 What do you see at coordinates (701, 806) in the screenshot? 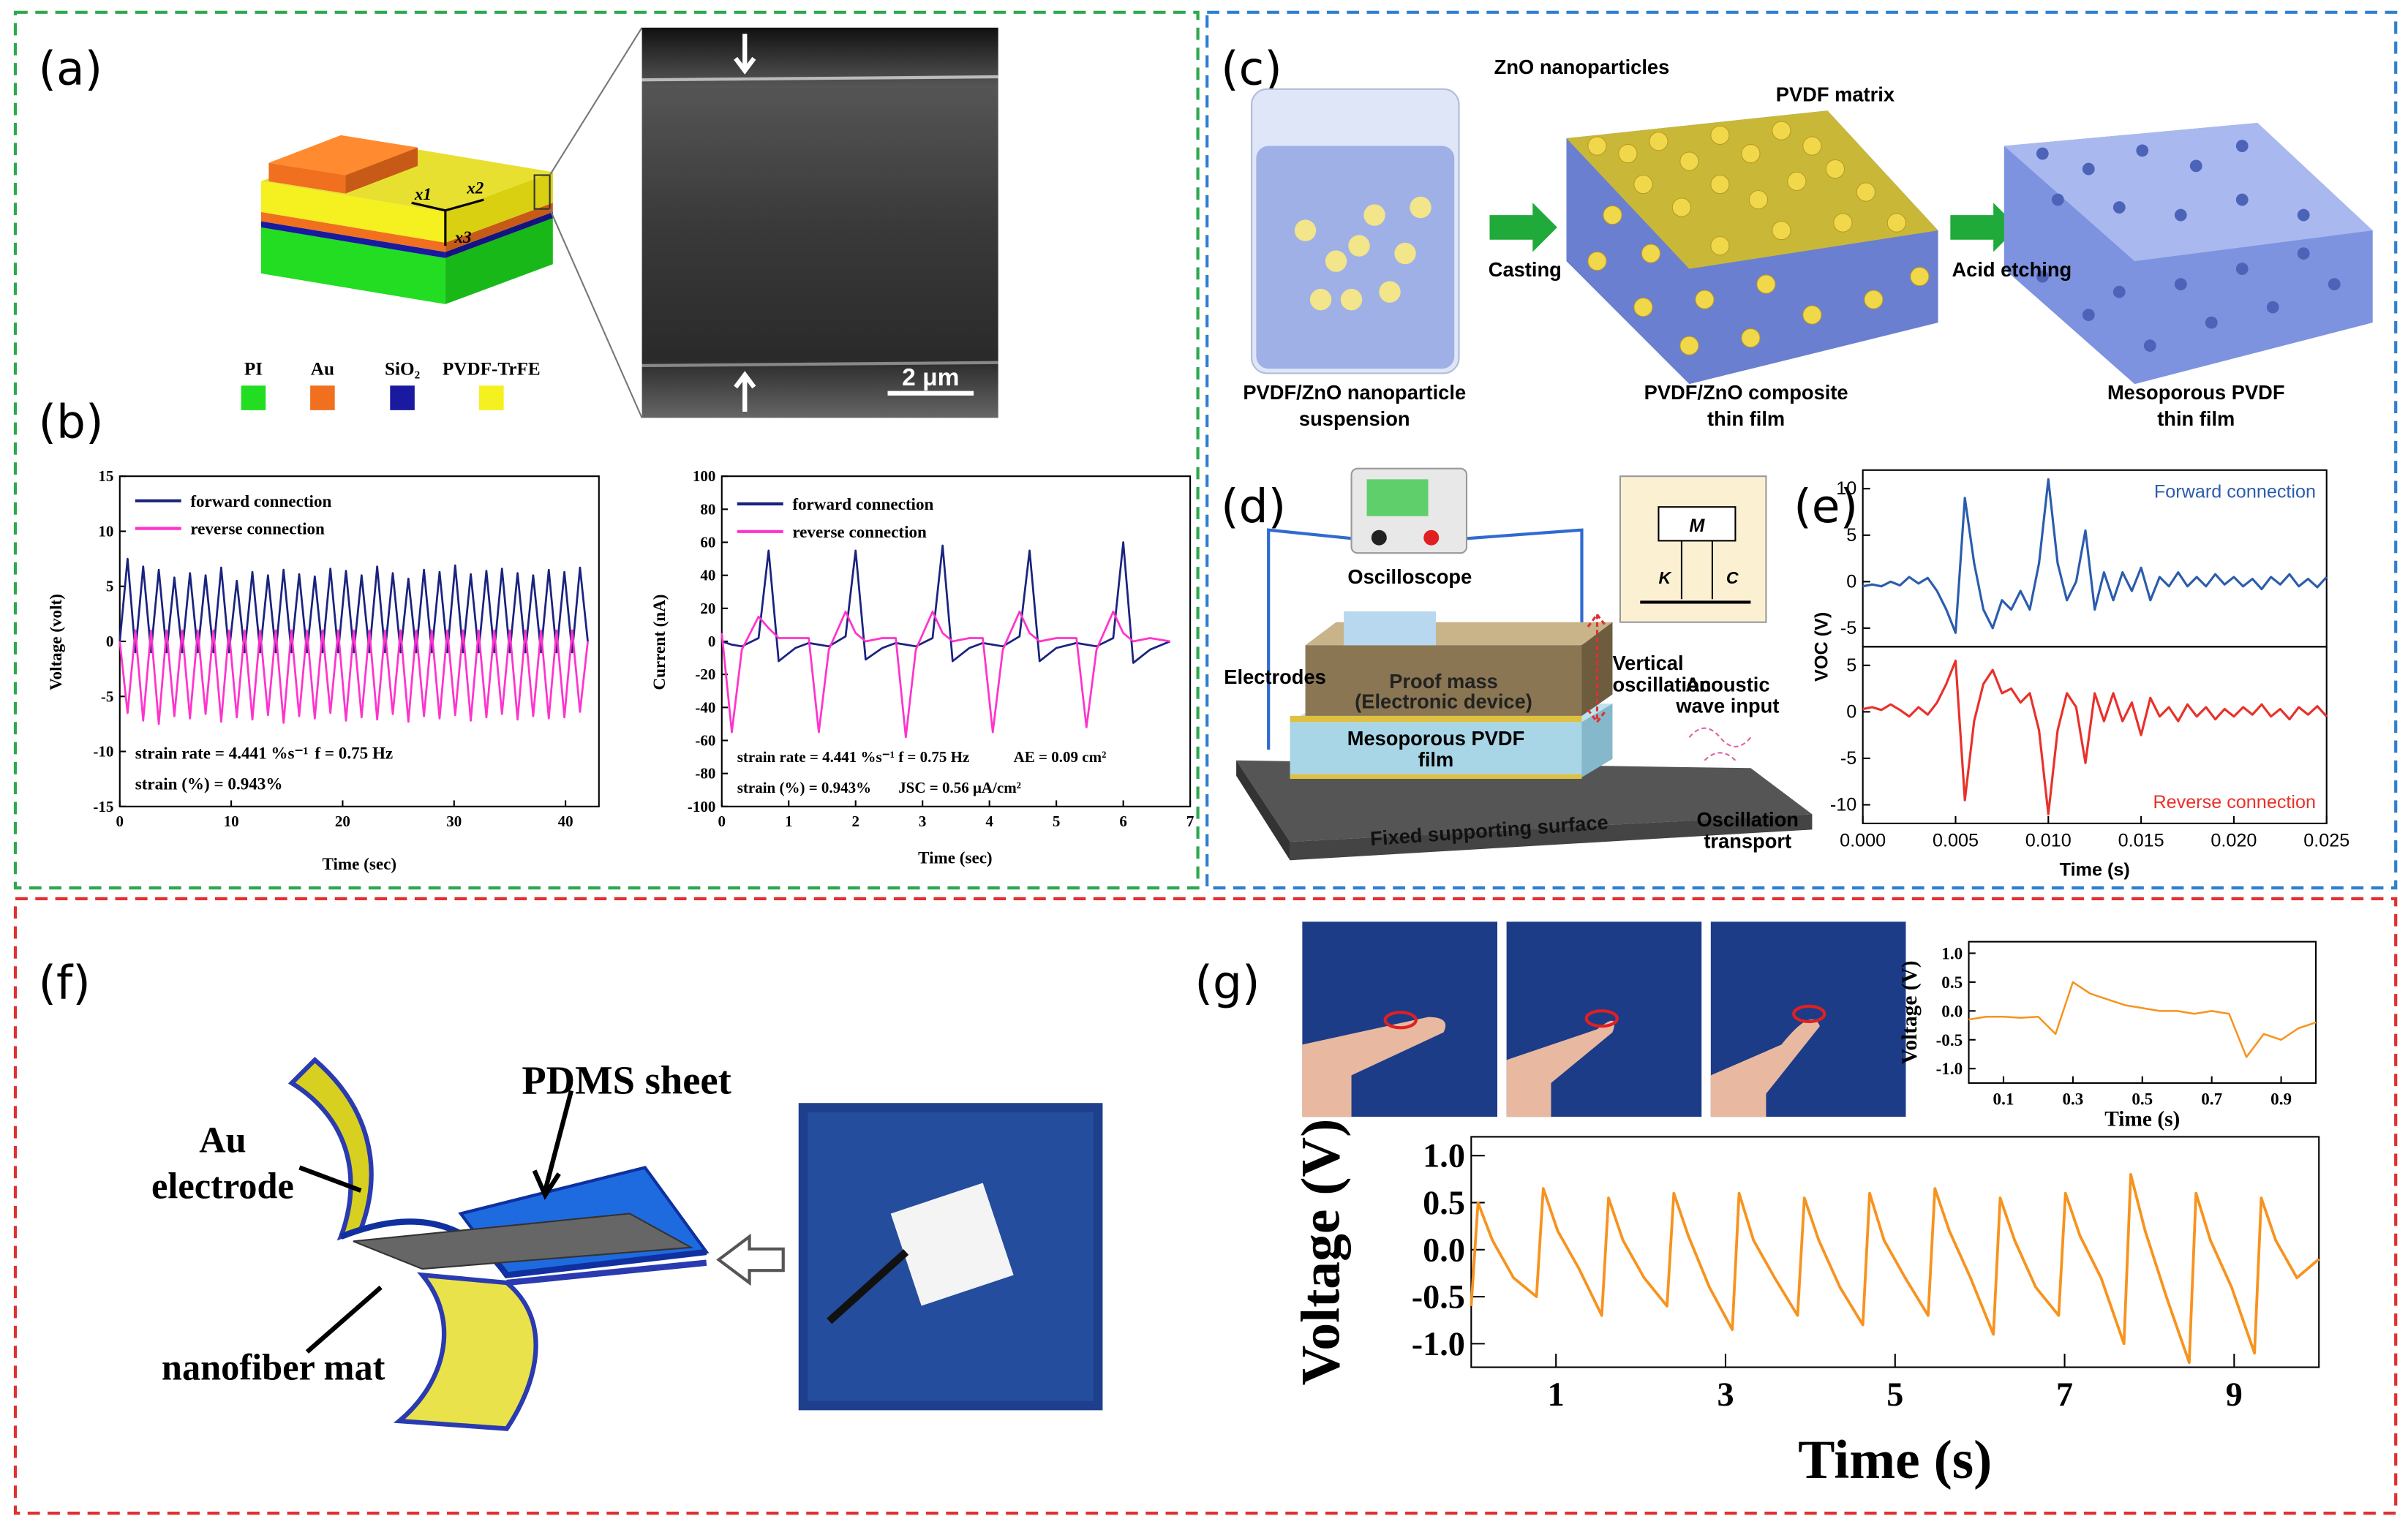
I see `y-tick-label: -100` at bounding box center [701, 806].